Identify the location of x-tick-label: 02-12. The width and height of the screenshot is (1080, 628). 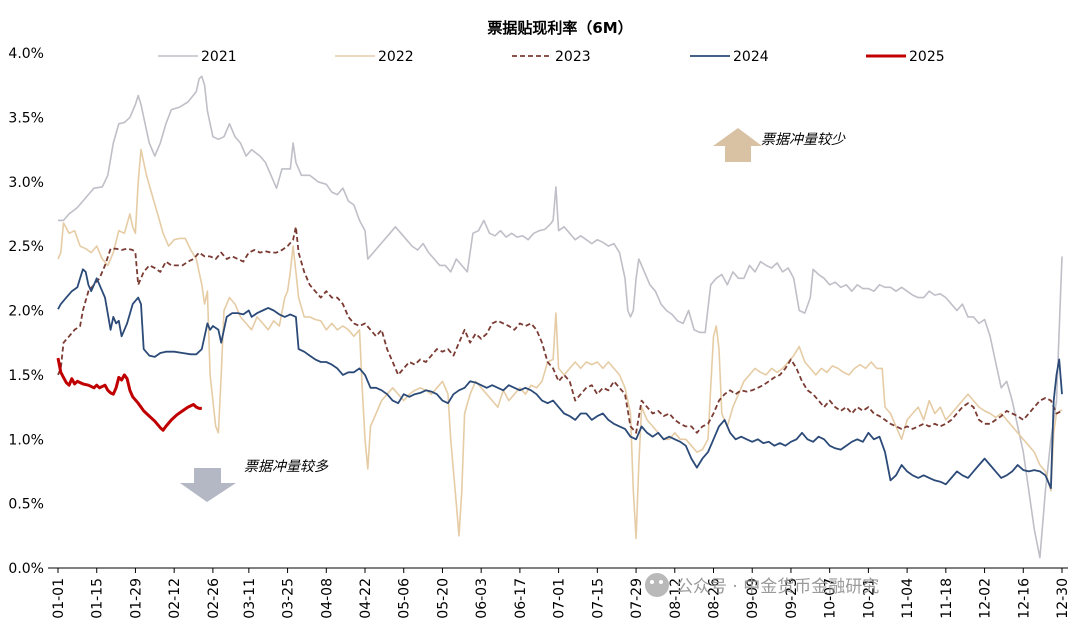
(175, 598).